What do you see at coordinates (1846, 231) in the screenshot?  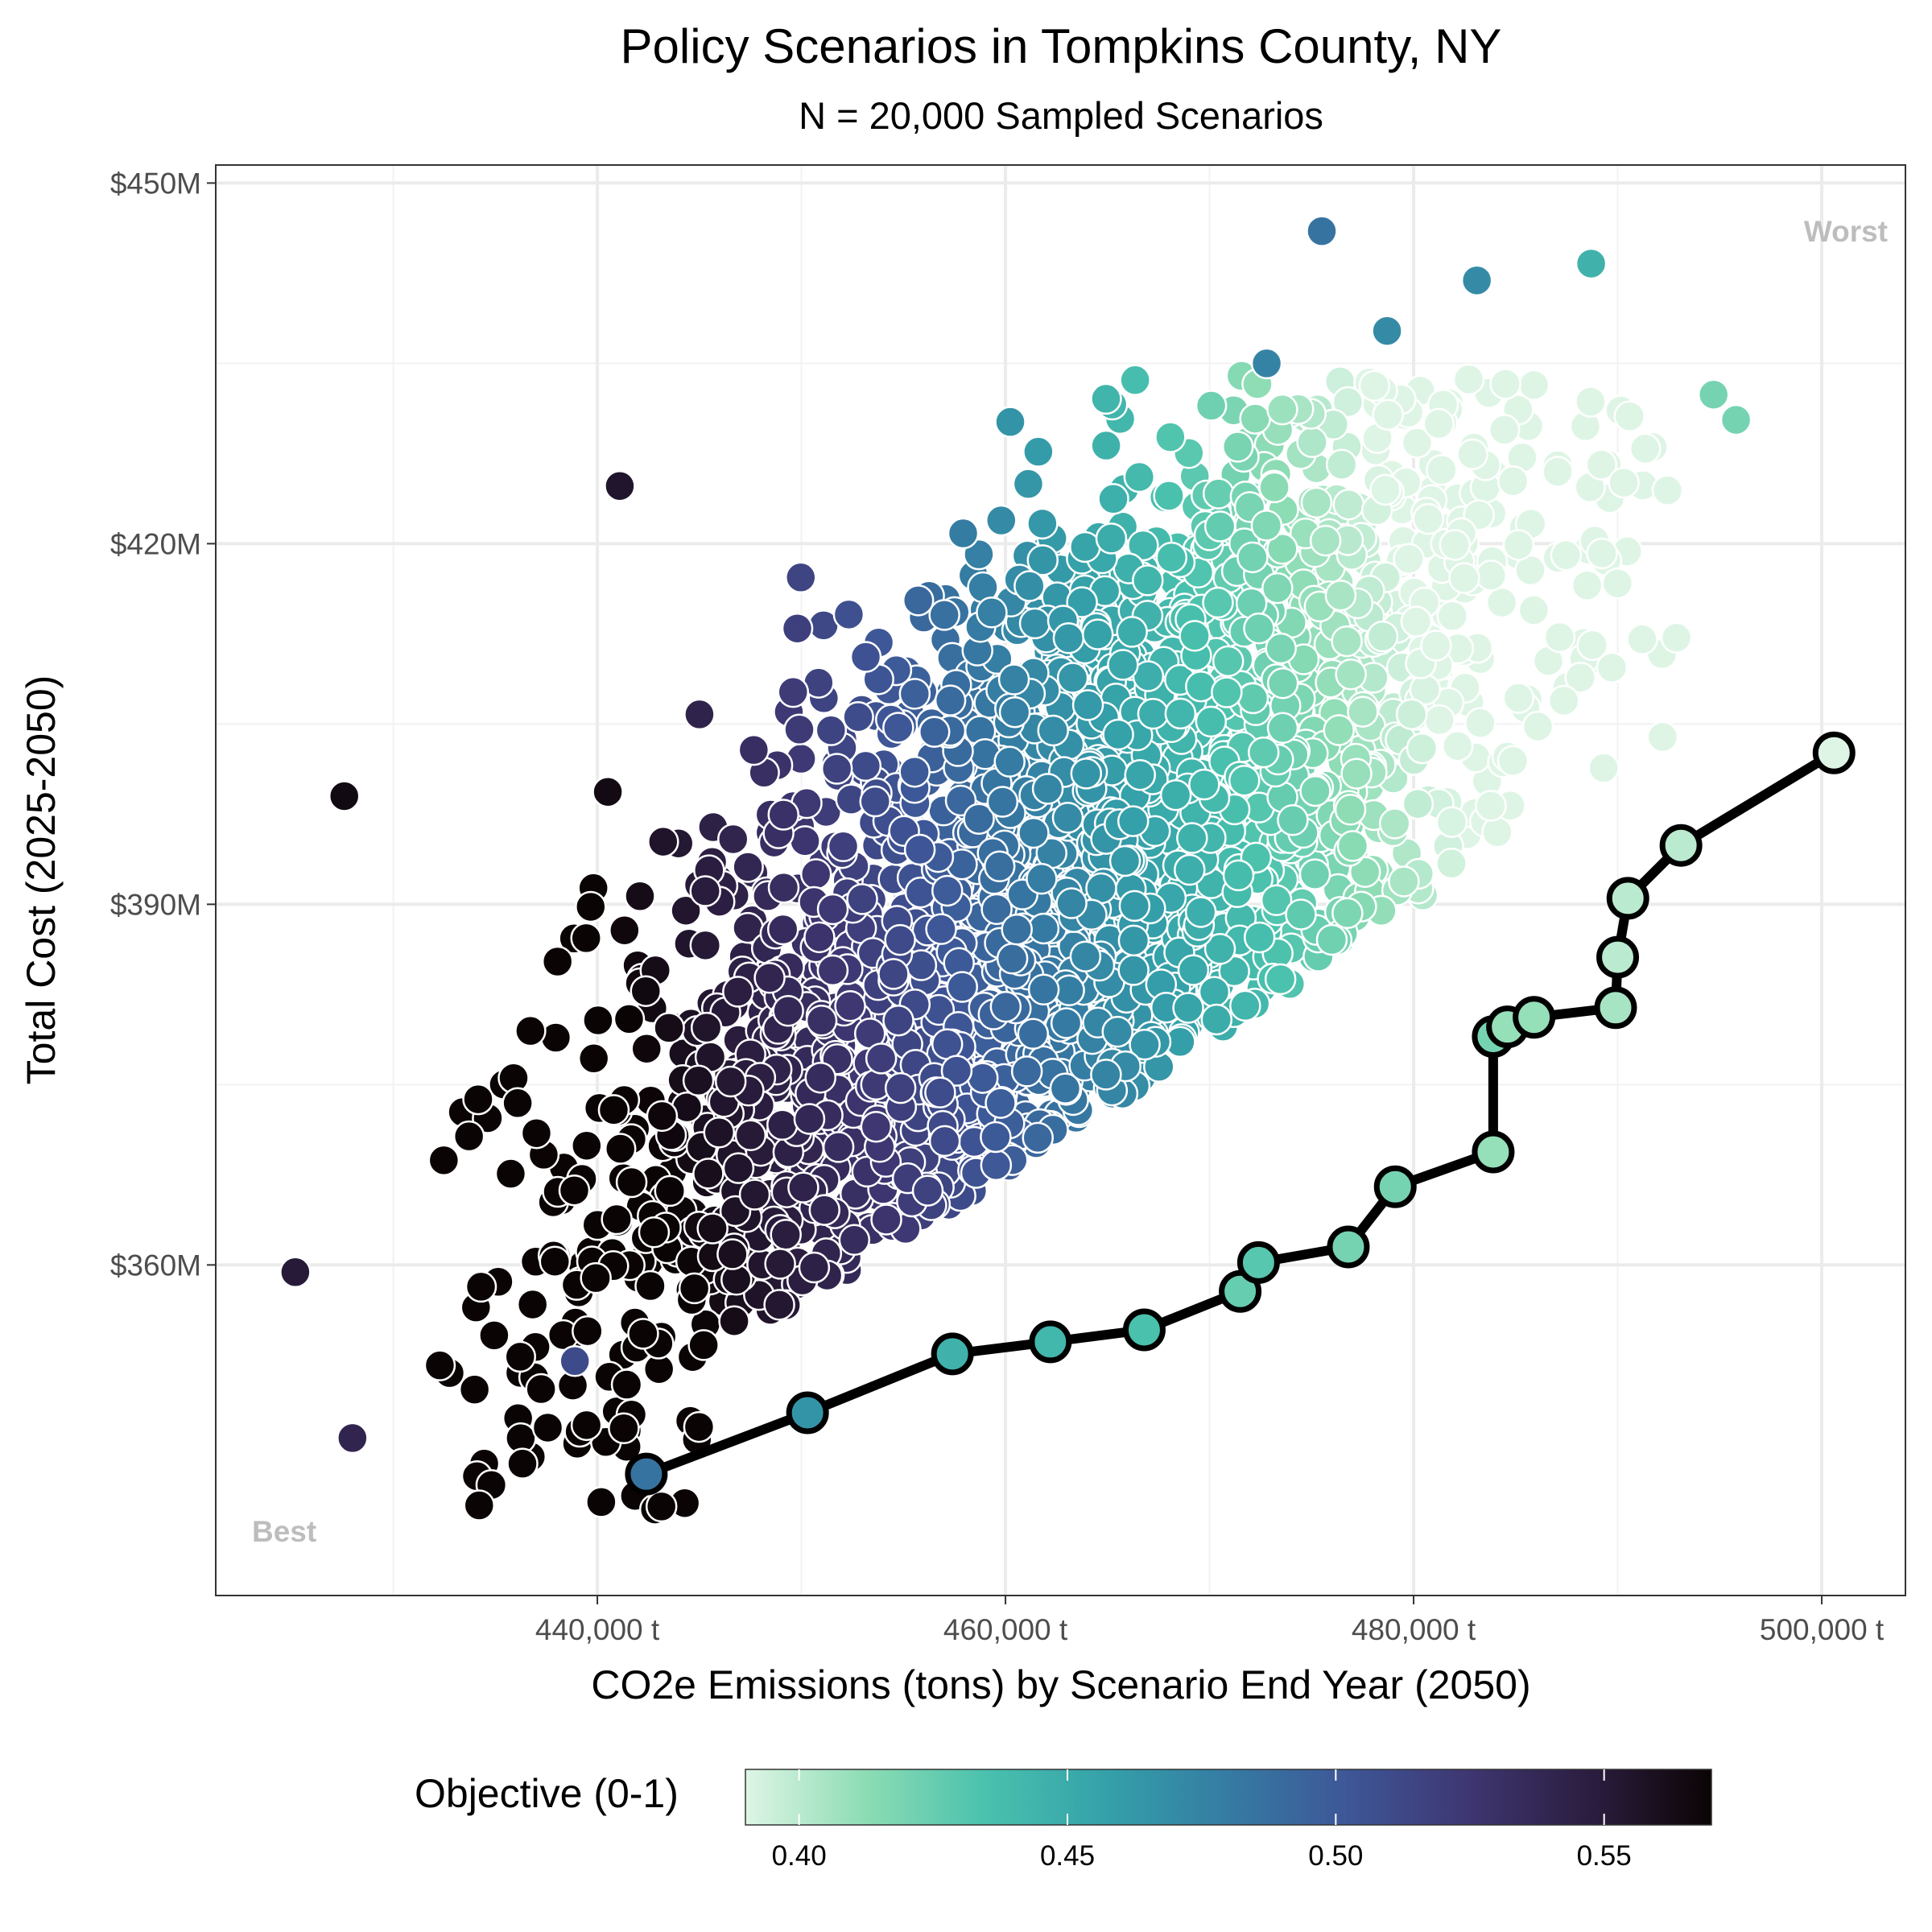 I see `worst-corner-label: Worst` at bounding box center [1846, 231].